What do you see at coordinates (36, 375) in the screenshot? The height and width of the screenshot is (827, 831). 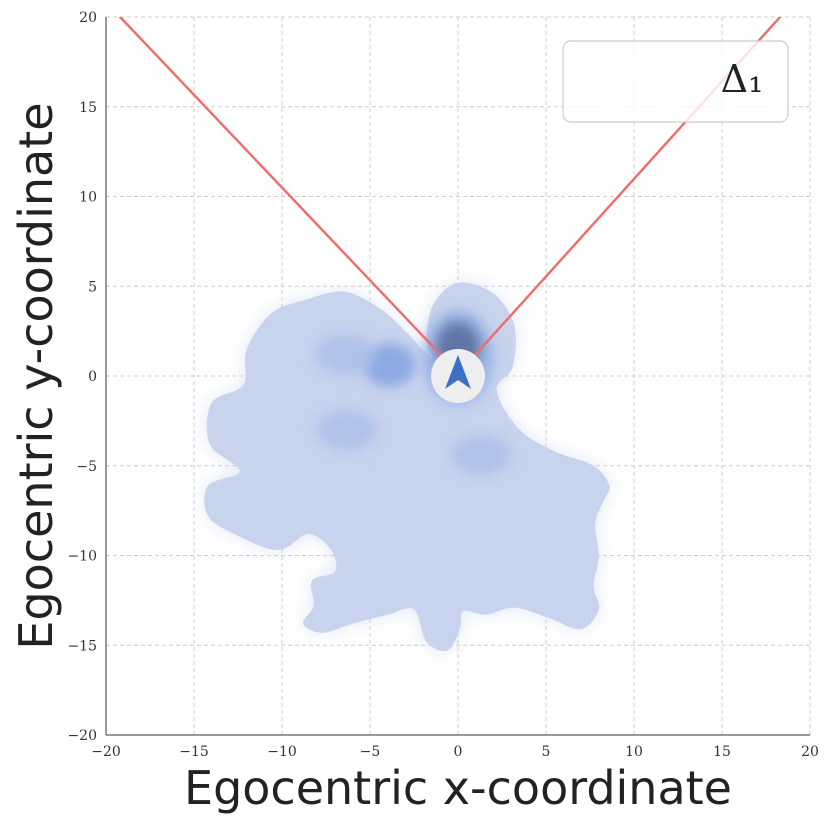 I see `y-axis-label: Egocentric y-coordinate` at bounding box center [36, 375].